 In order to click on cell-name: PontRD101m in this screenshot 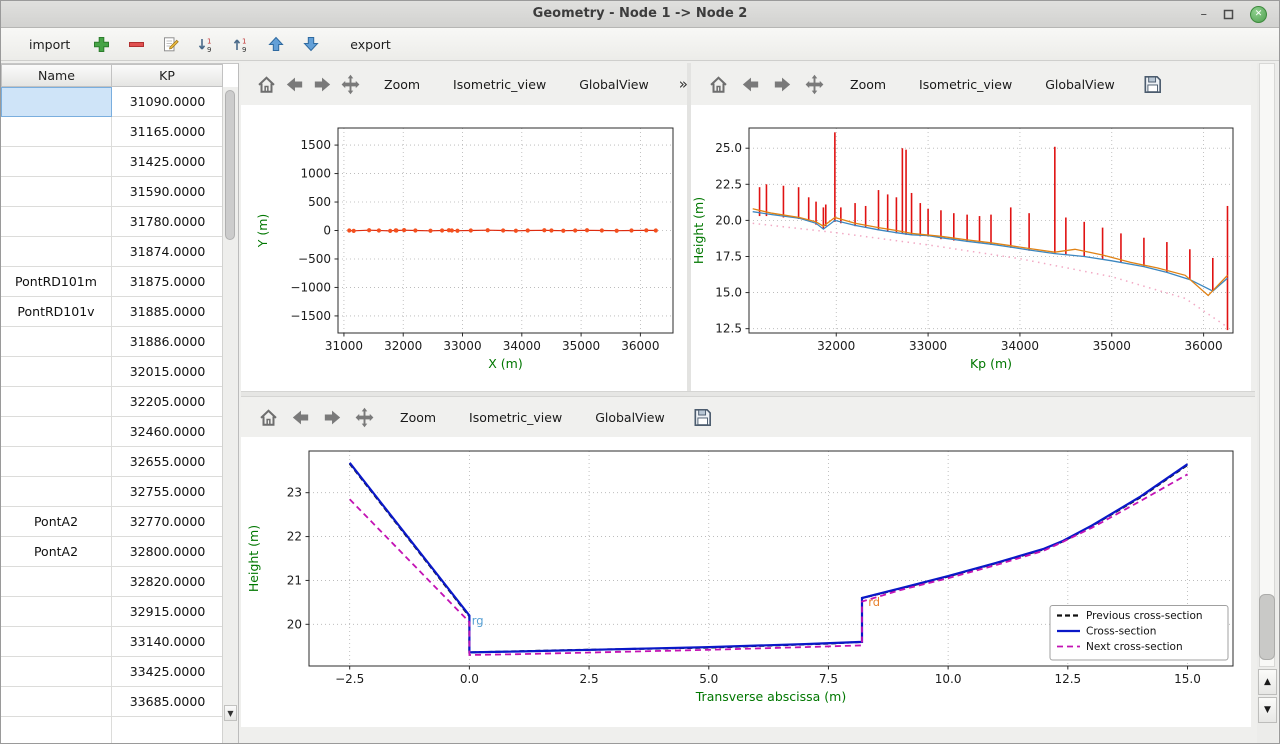, I will do `click(56, 282)`.